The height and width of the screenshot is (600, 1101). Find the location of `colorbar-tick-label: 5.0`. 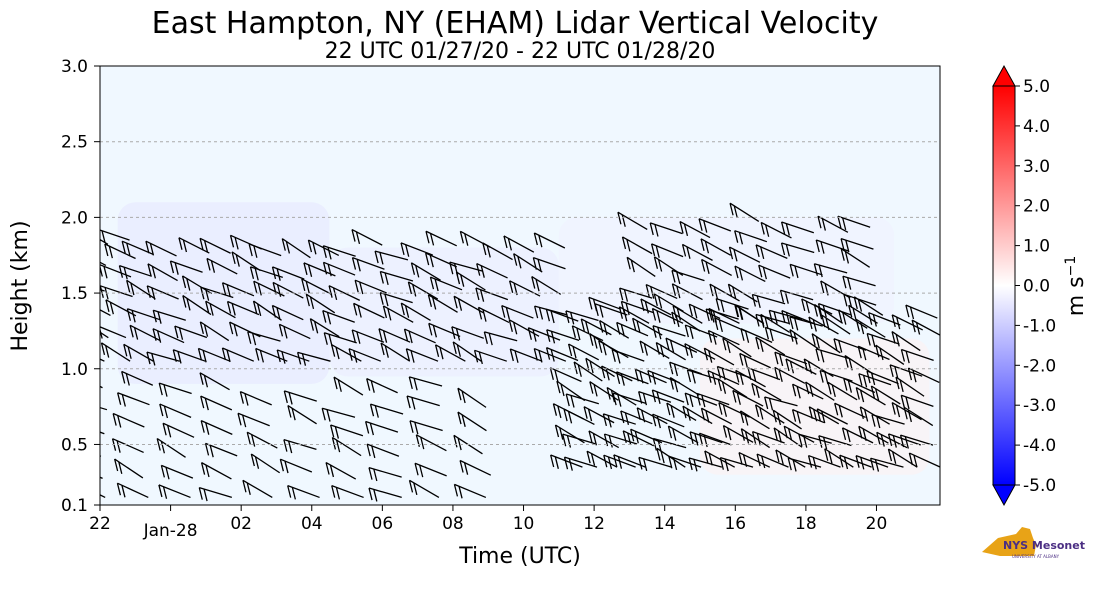

colorbar-tick-label: 5.0 is located at coordinates (1036, 87).